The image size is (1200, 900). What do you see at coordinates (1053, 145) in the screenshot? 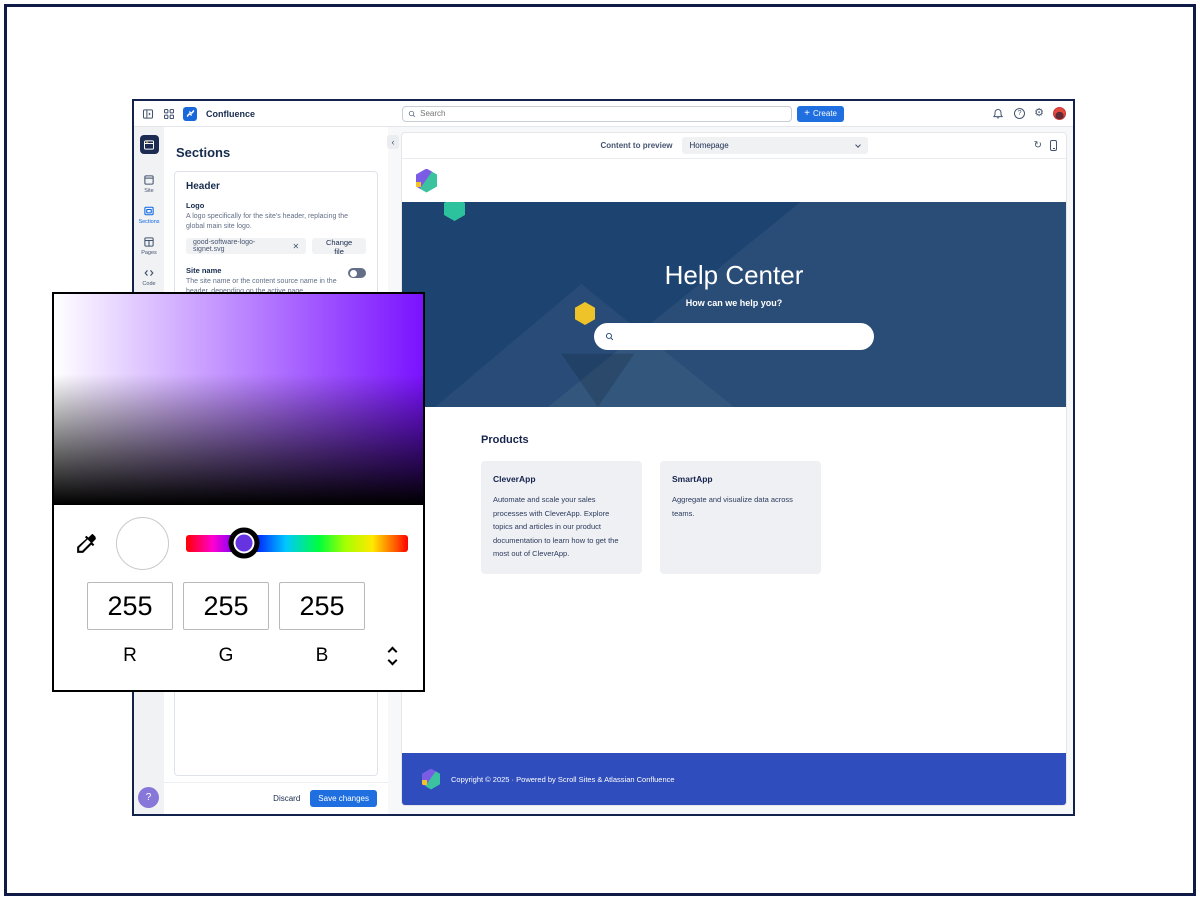
I see `mobile-preview-icon` at bounding box center [1053, 145].